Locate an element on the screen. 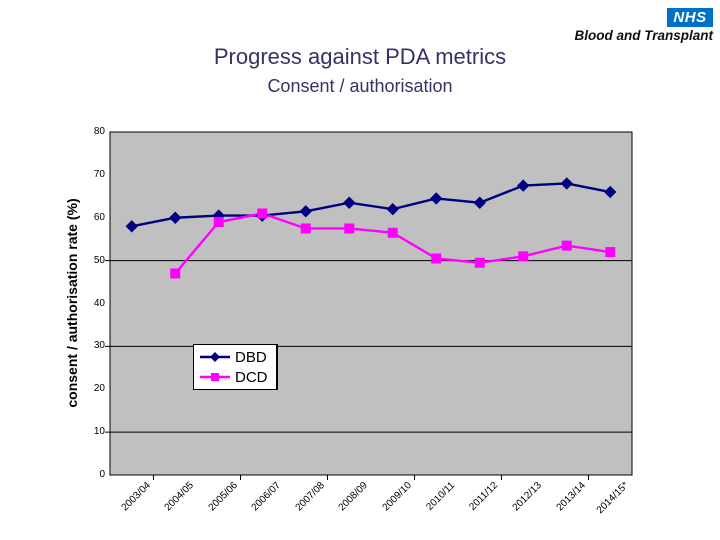 The image size is (720, 540). slide-title: Progress against PDA metrics is located at coordinates (360, 56).